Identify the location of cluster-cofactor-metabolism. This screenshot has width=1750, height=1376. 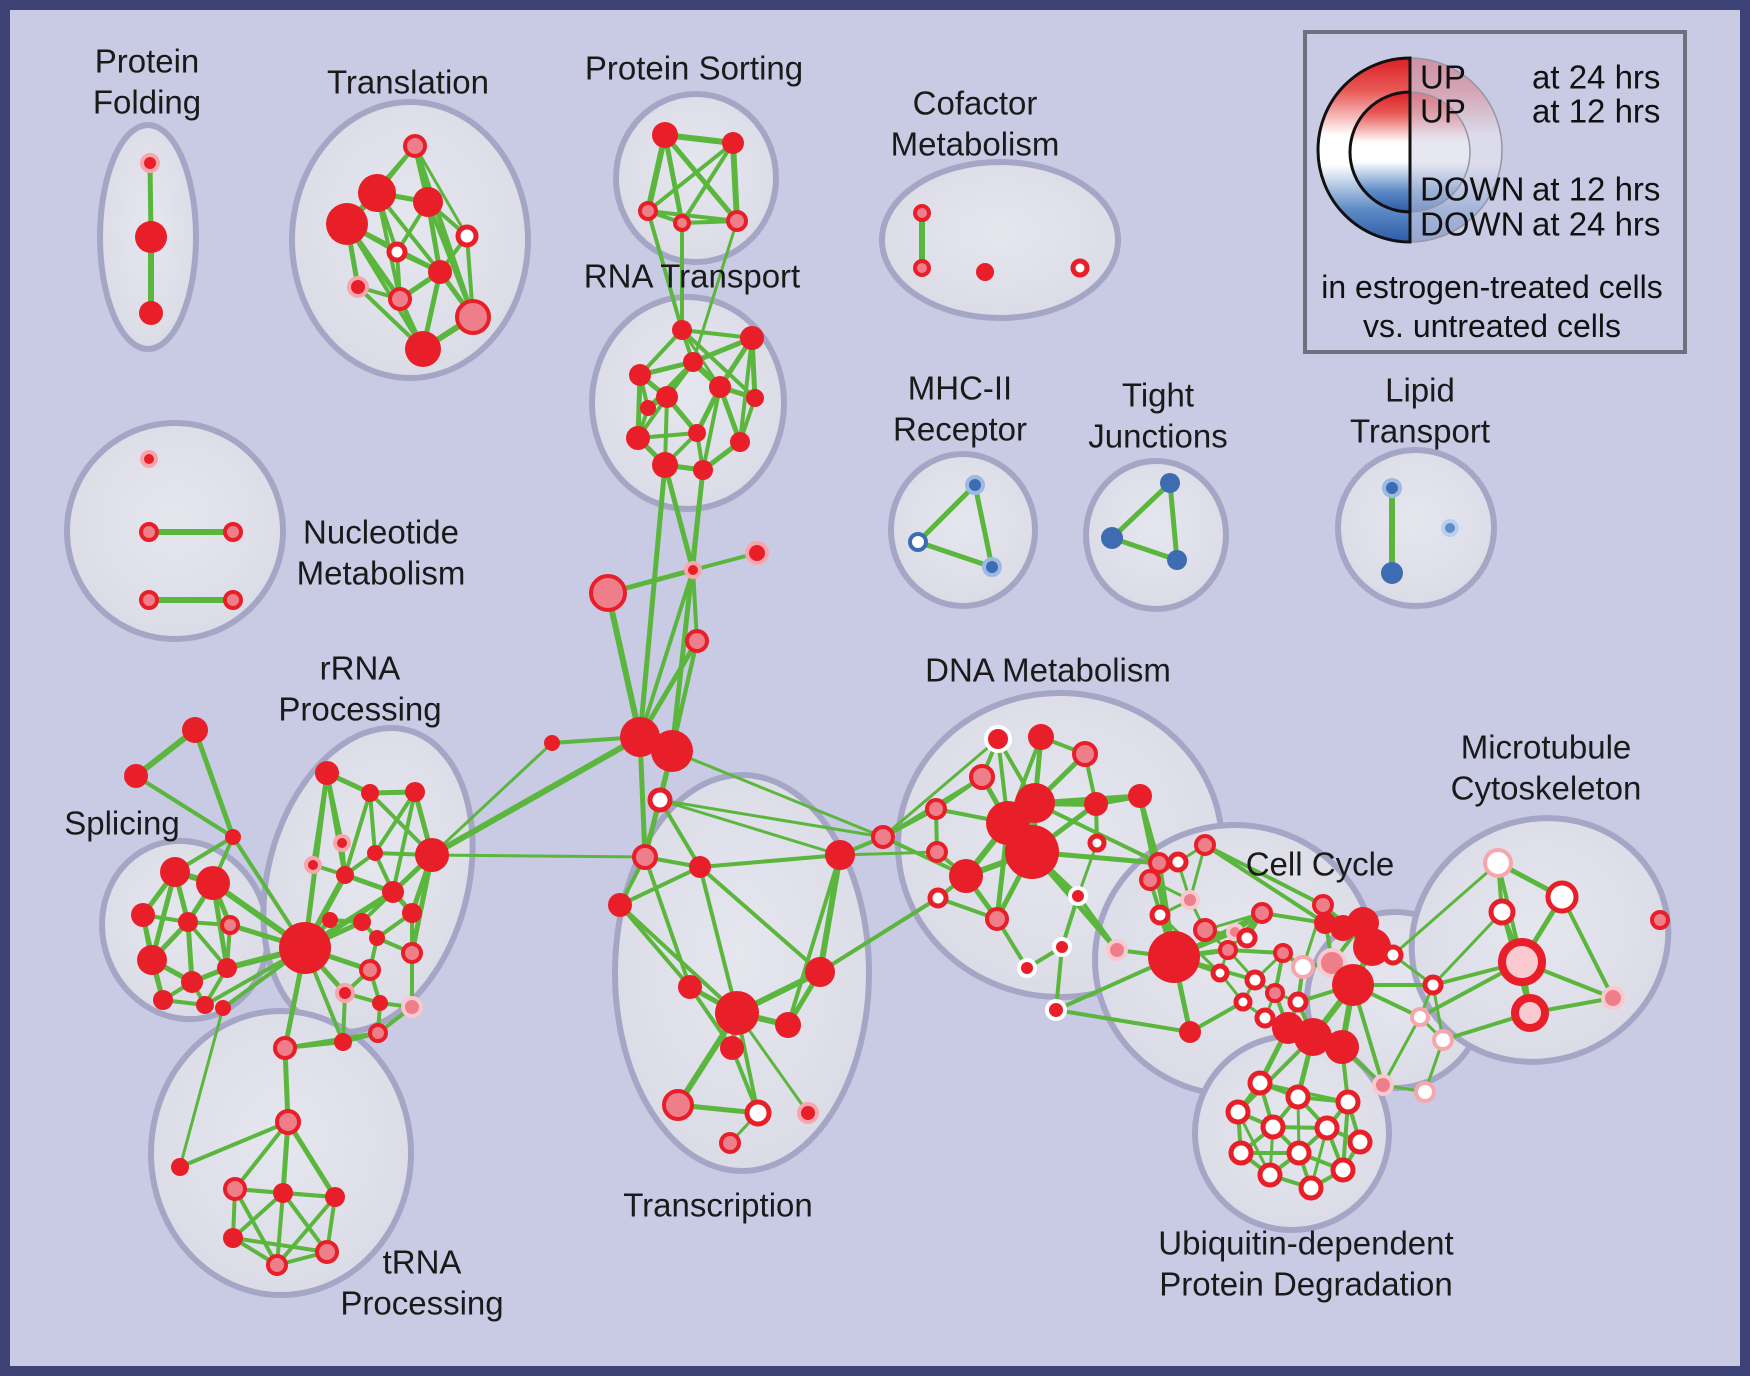
(1000, 240).